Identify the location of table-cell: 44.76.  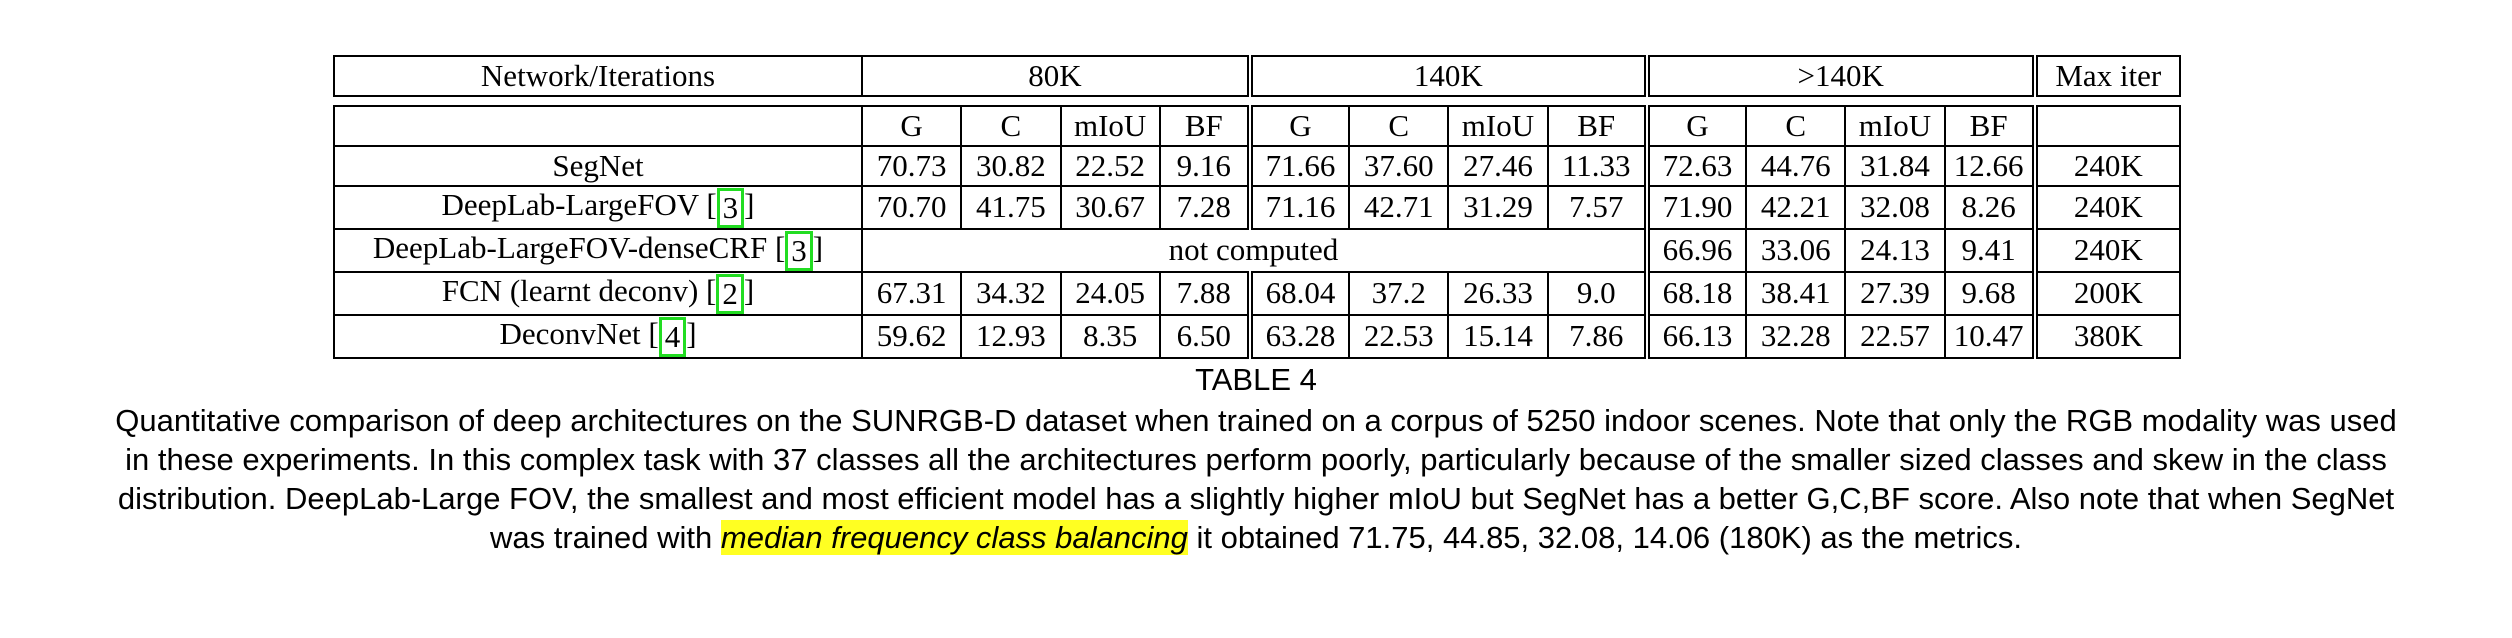
(1796, 166).